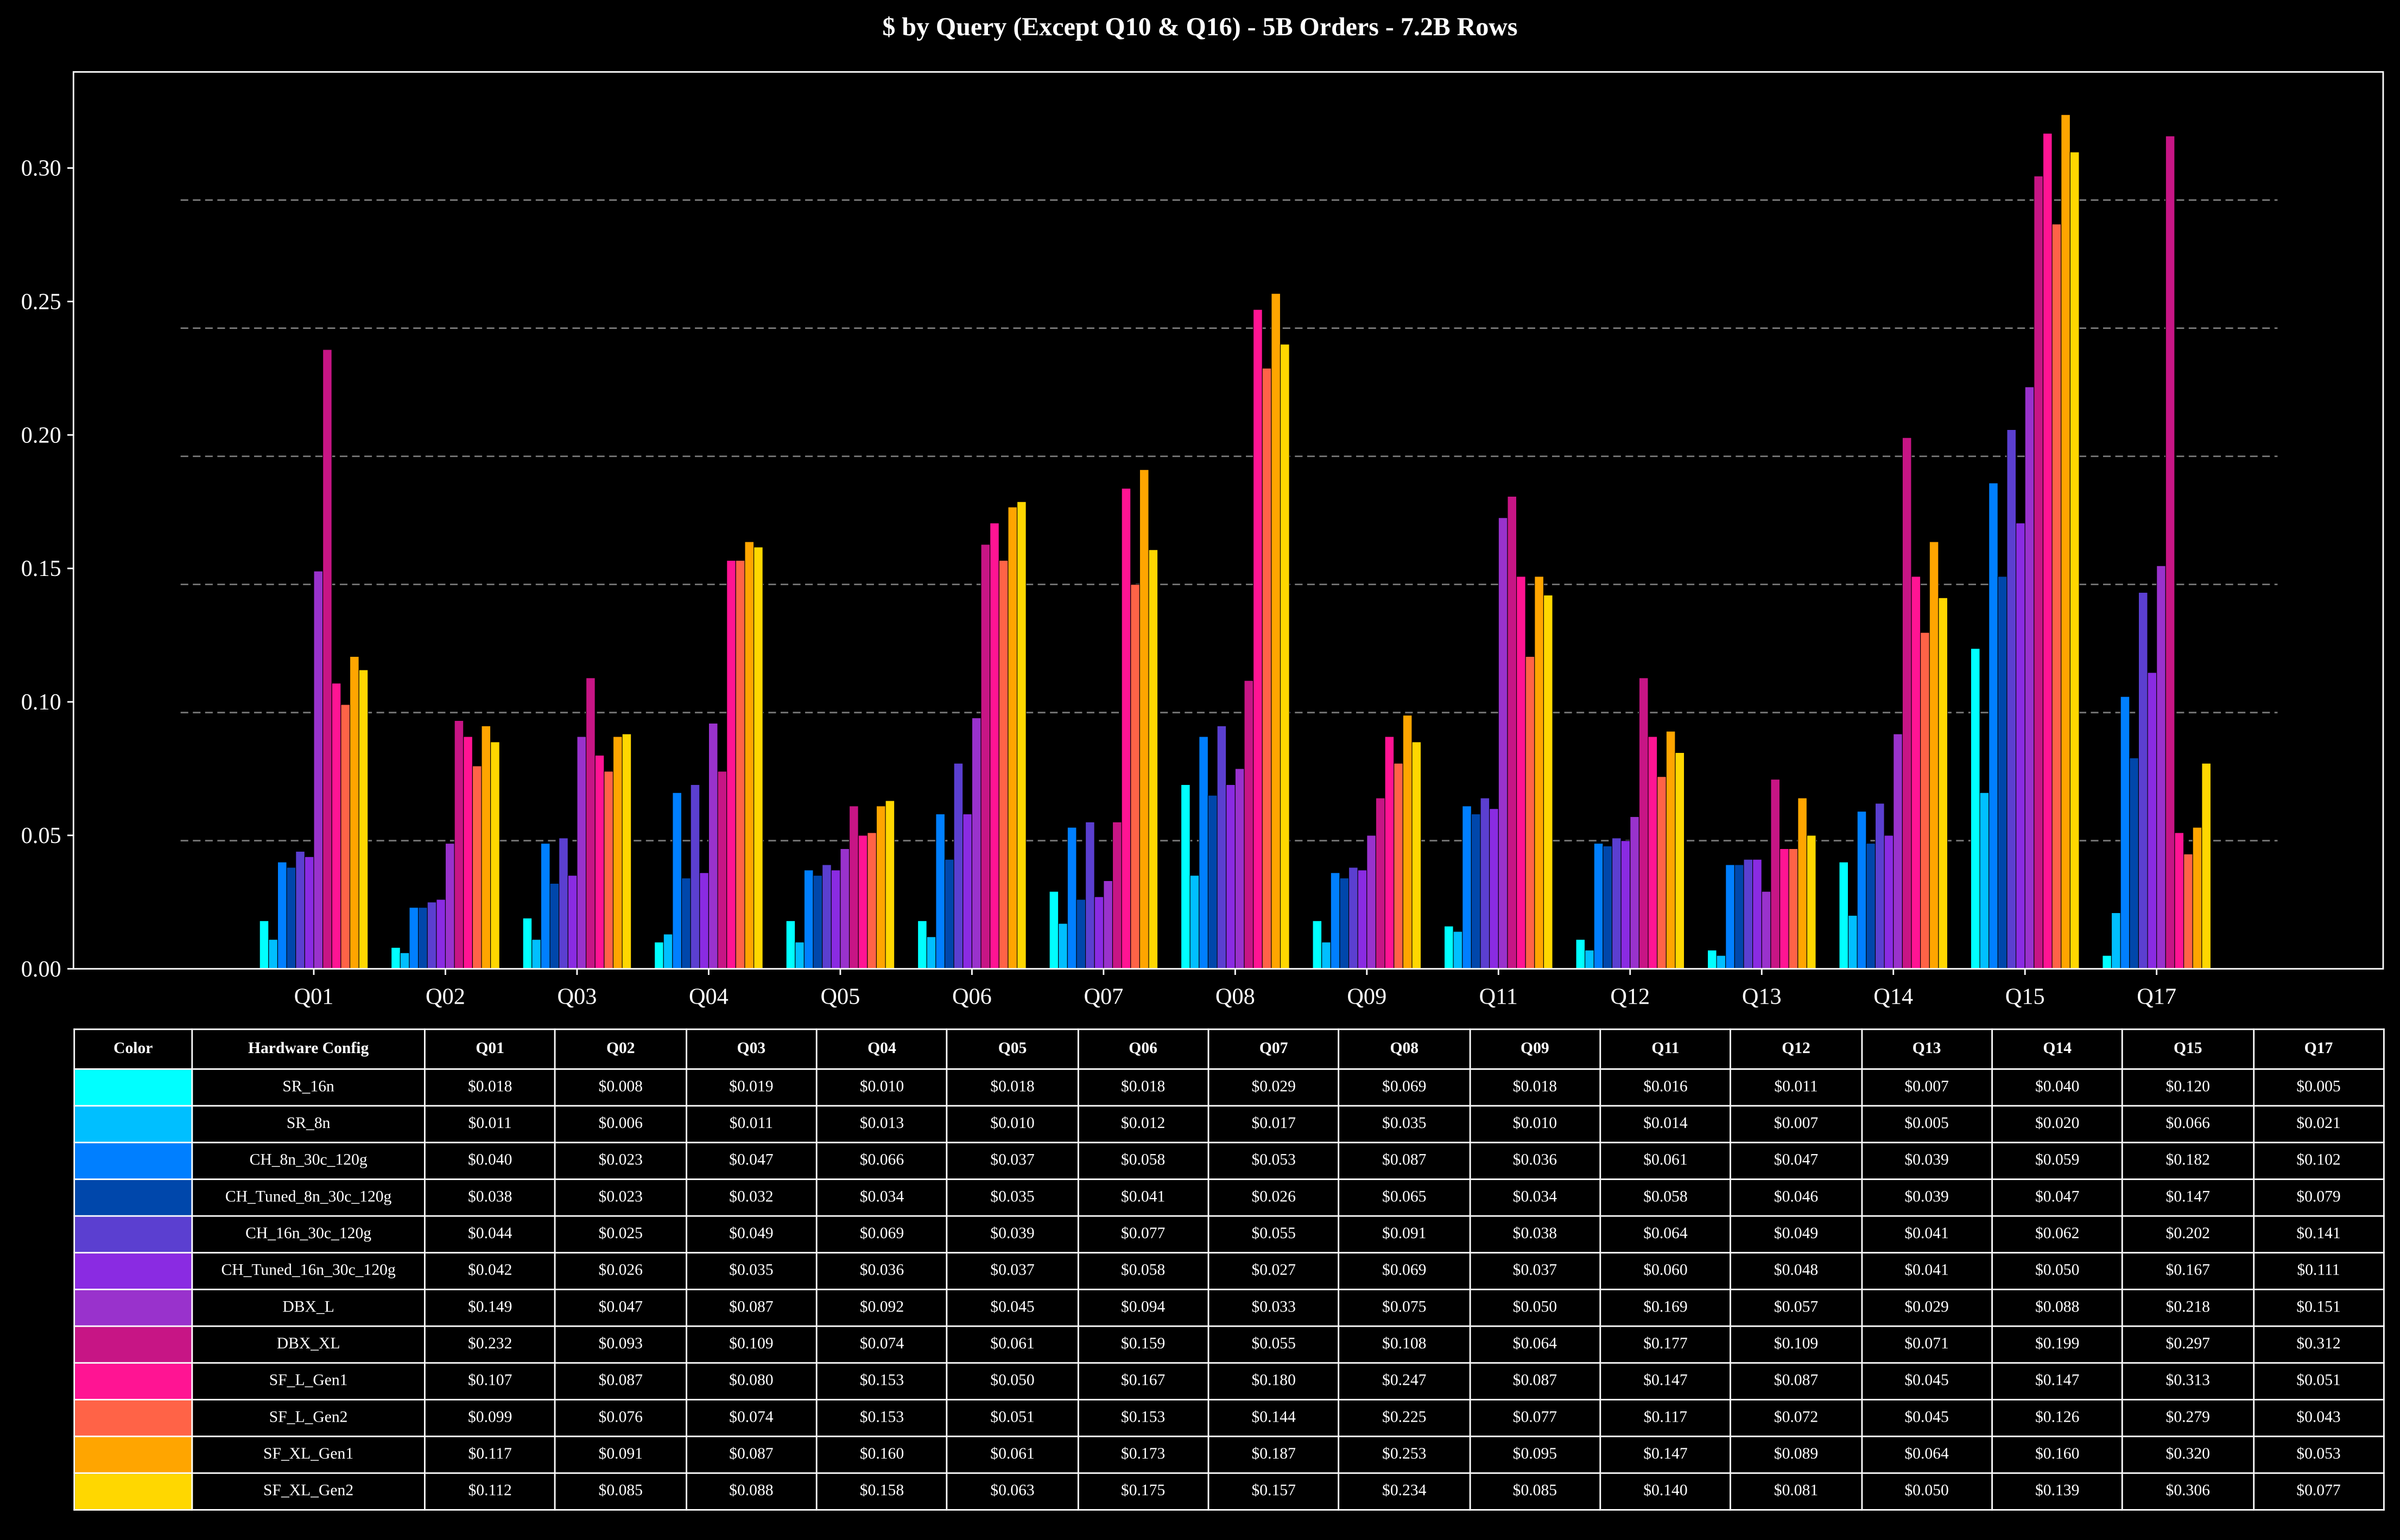 The height and width of the screenshot is (1540, 2400). Describe the element at coordinates (1099, 932) in the screenshot. I see `bar-q07-ch_tuned_16n_30c_120g` at that location.